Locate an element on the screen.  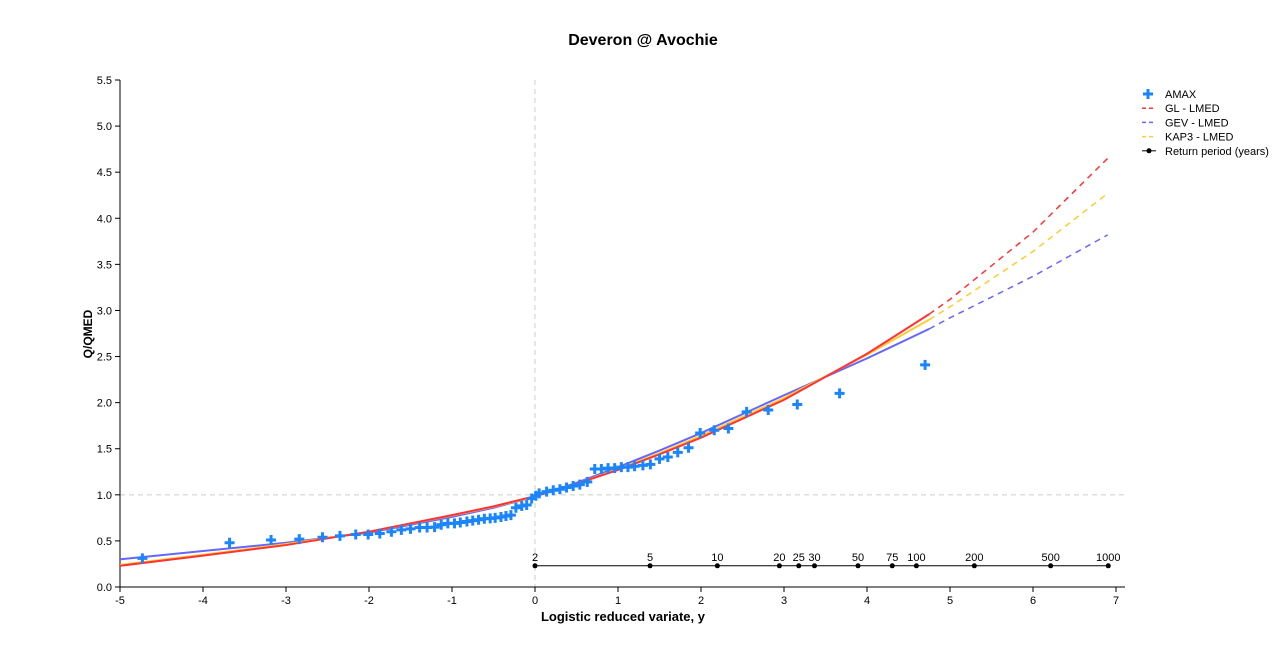
legend-amax-icon is located at coordinates (1148, 94).